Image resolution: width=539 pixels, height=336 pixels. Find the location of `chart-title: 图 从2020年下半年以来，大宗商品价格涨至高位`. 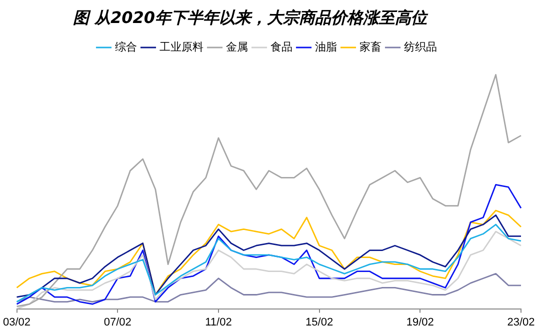

chart-title: 图 从2020年下半年以来，大宗商品价格涨至高位 is located at coordinates (251, 18).